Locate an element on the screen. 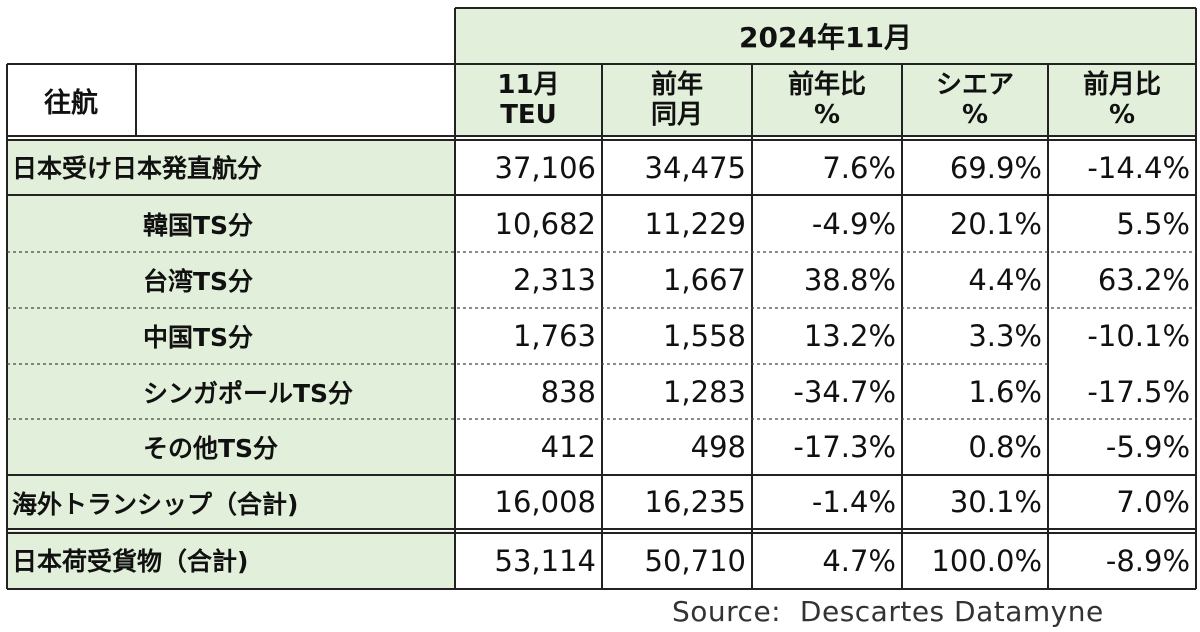 The image size is (1200, 632). col-header-teu: 11月 TEU is located at coordinates (528, 99).